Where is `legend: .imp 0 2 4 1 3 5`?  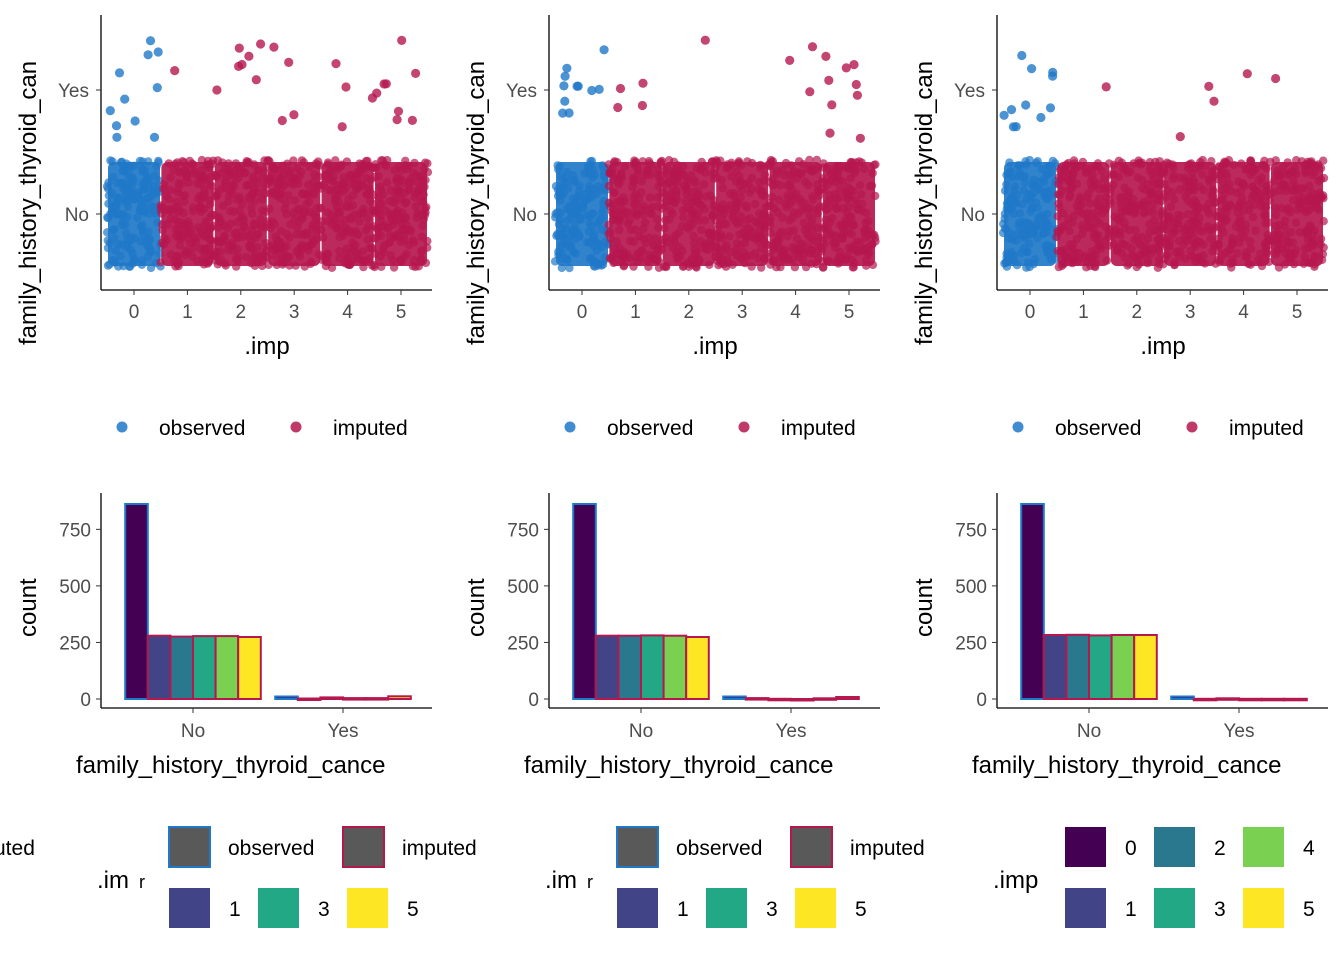
legend: .imp 0 2 4 1 3 5 is located at coordinates (1154, 877).